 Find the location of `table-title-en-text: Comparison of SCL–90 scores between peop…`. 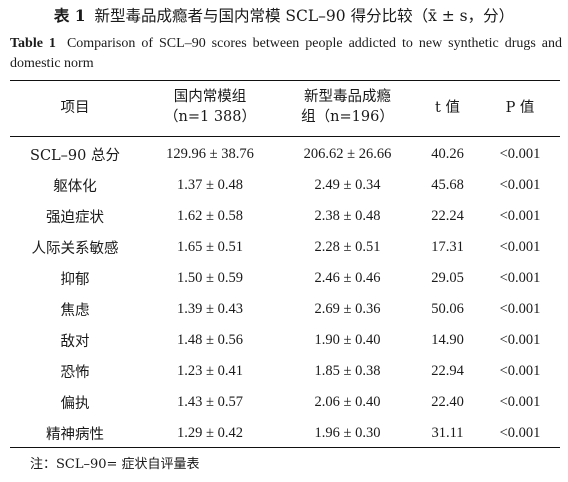

table-title-en-text: Comparison of SCL–90 scores between peop… is located at coordinates (286, 53).